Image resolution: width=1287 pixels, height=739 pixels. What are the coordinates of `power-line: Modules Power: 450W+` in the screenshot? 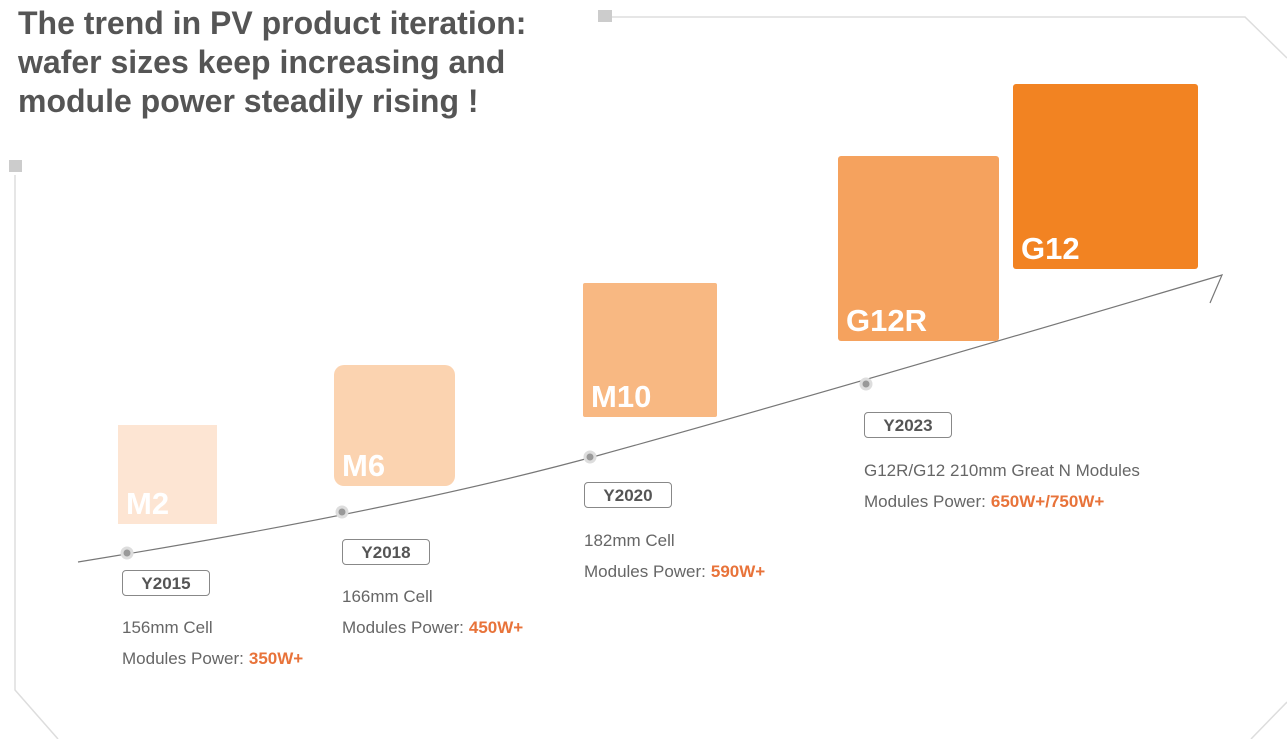 It's located at (432, 627).